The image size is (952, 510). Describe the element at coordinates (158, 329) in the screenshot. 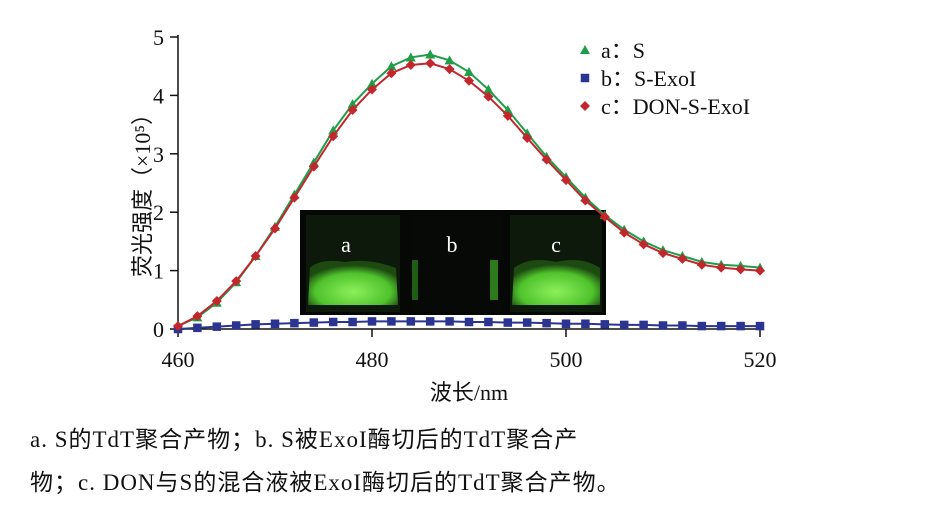

I see `y-tick-label: 0` at that location.